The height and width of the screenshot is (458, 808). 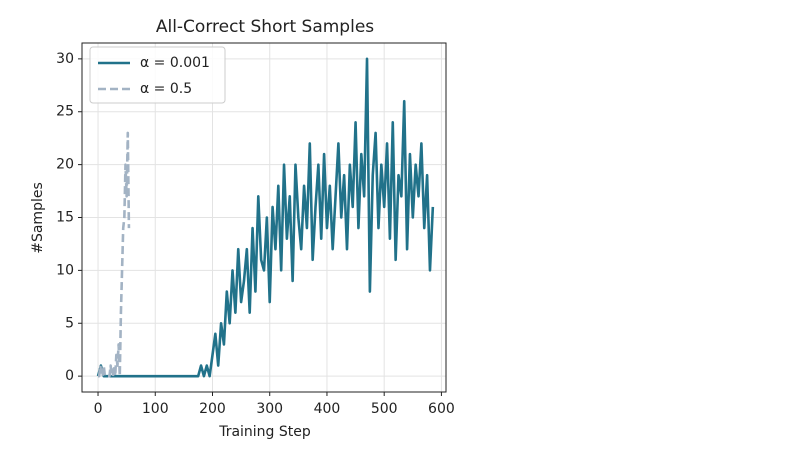 I want to click on y-tick-label: 10, so click(x=65, y=270).